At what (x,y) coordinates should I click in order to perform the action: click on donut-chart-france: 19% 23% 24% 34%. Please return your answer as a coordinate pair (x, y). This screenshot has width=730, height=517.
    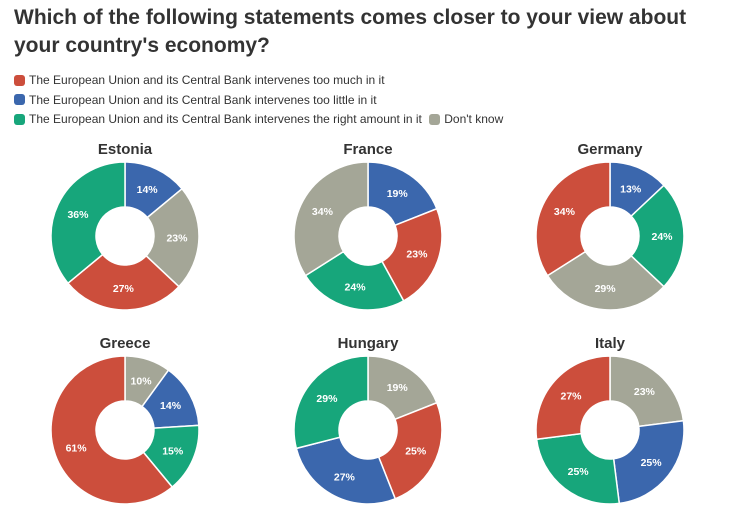
    Looking at the image, I should click on (368, 236).